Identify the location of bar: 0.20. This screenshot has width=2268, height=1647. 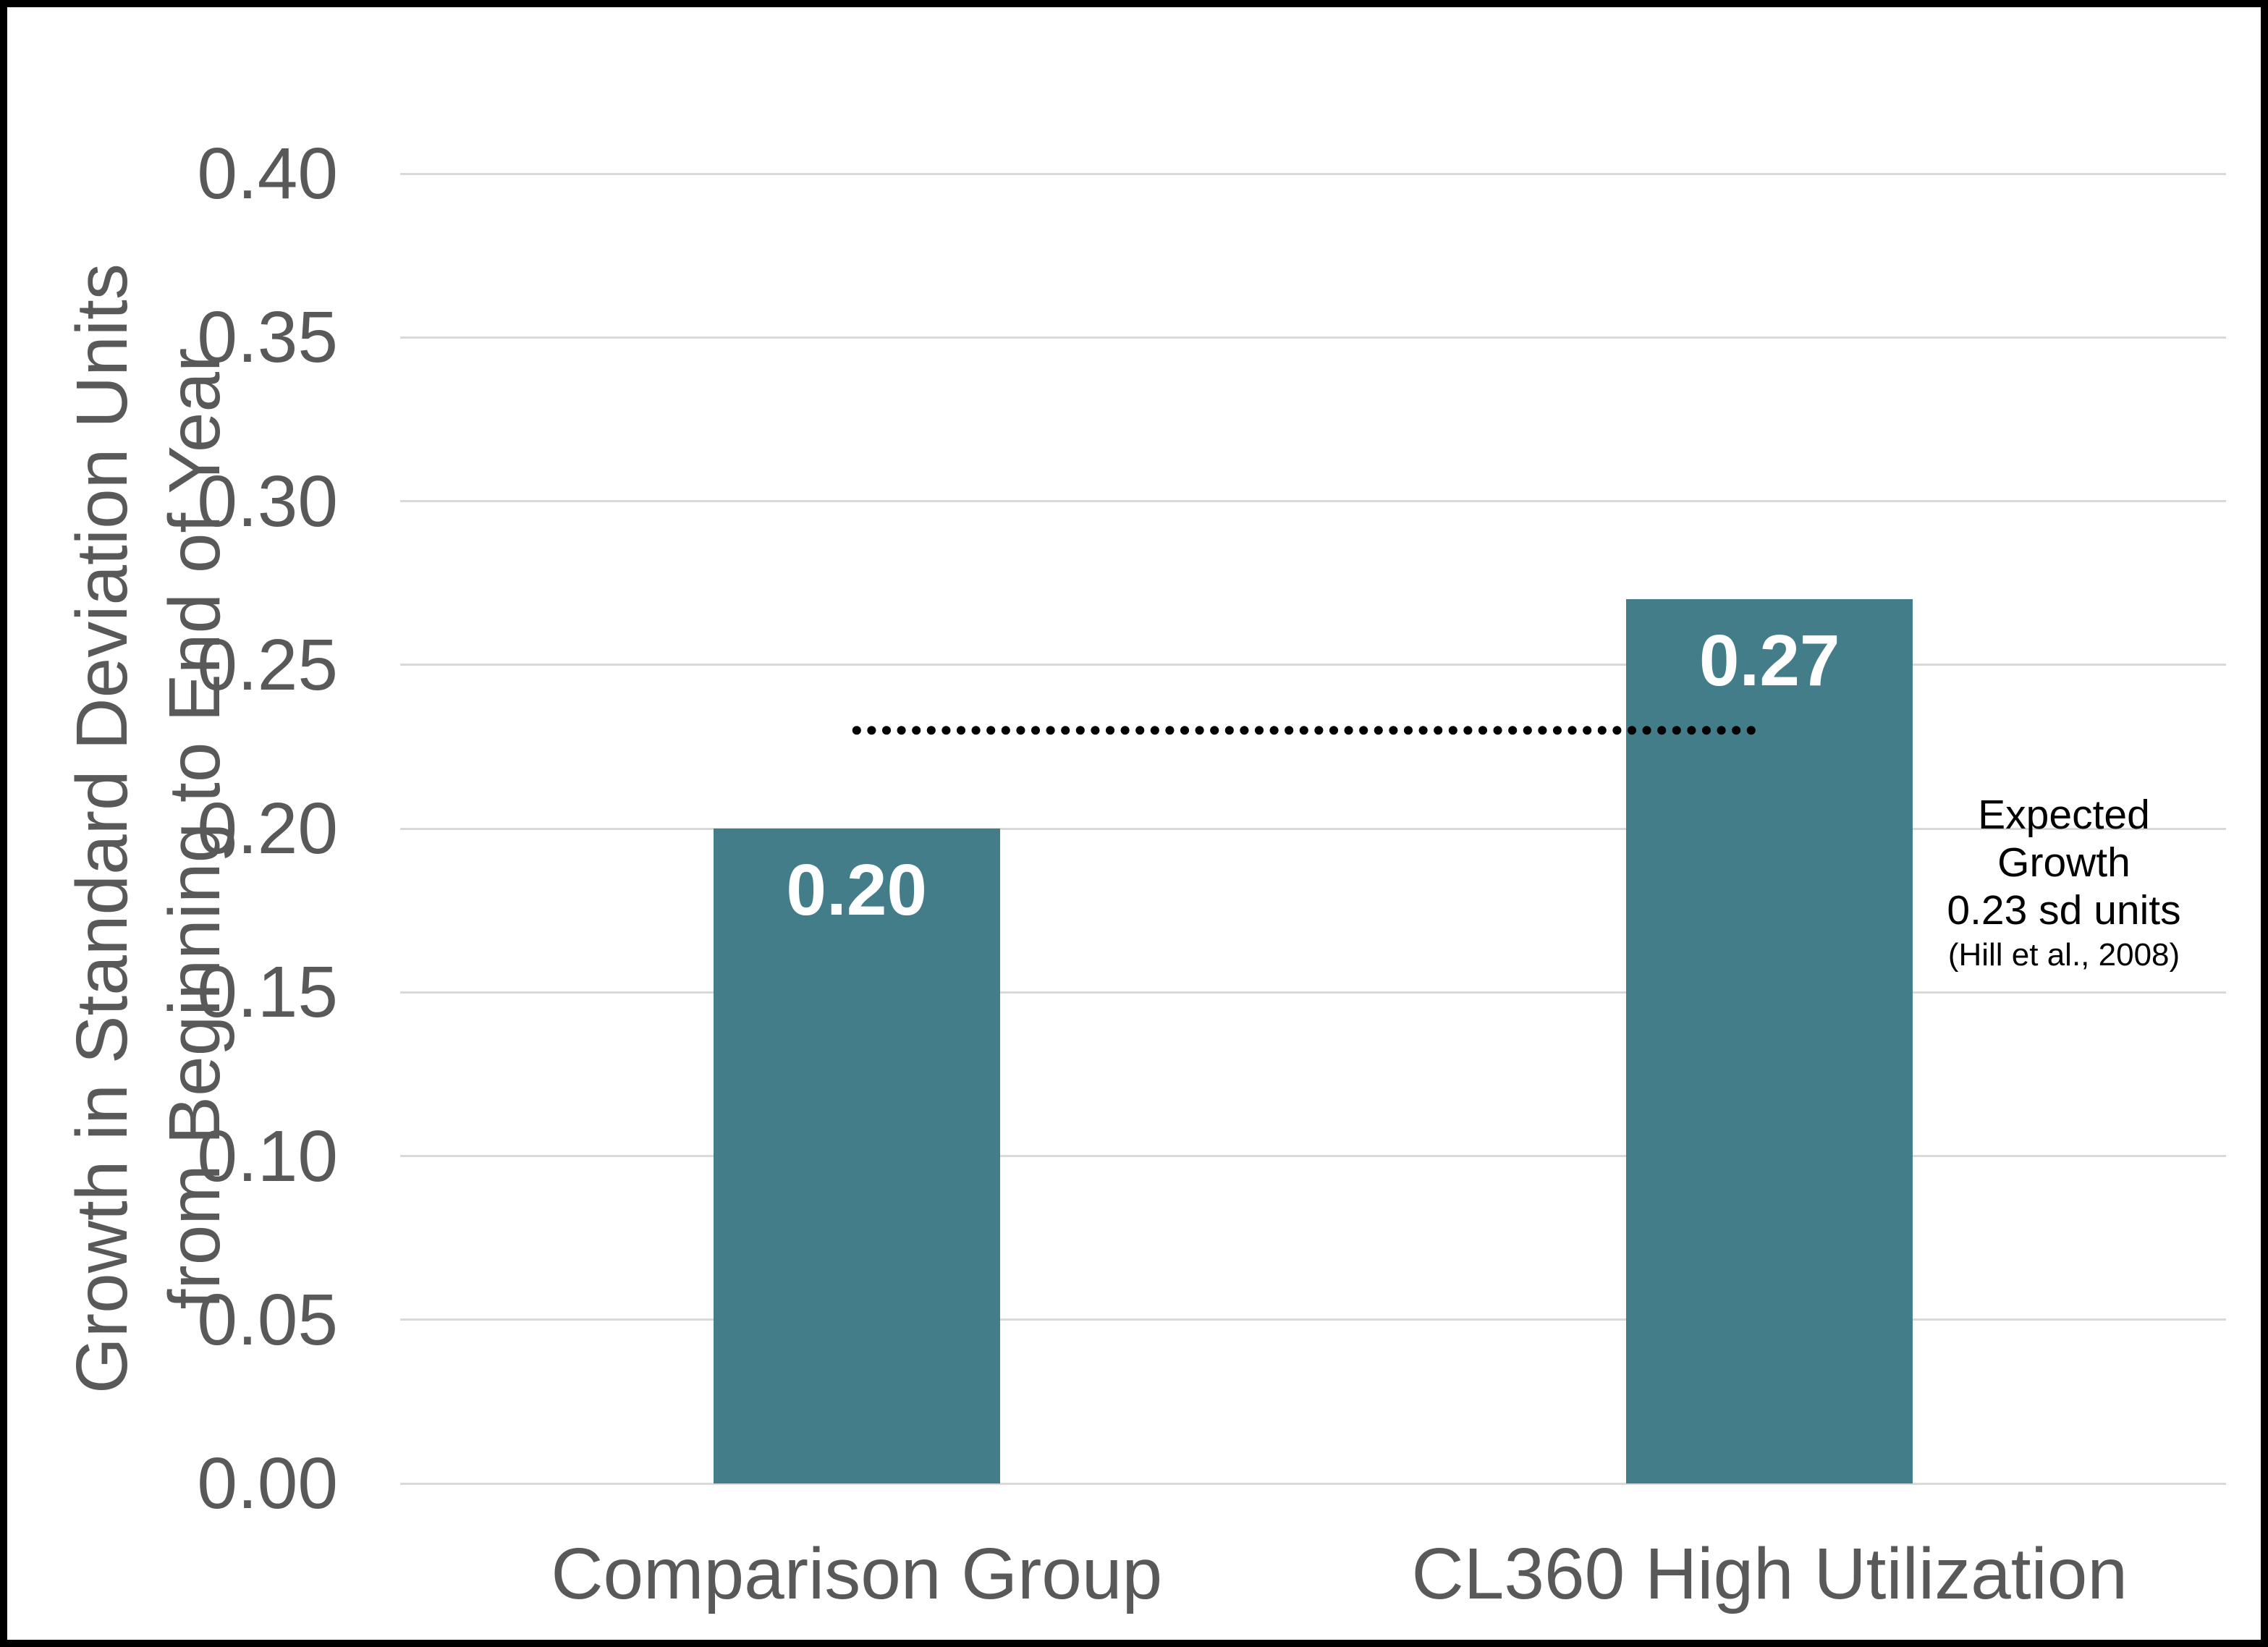
(856, 1156).